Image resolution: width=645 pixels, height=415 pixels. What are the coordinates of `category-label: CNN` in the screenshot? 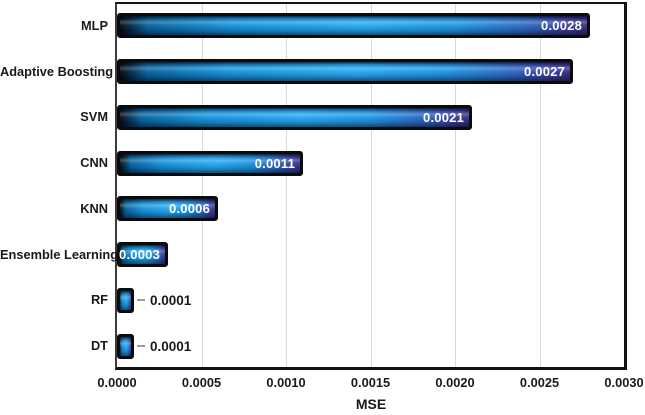 It's located at (94, 163).